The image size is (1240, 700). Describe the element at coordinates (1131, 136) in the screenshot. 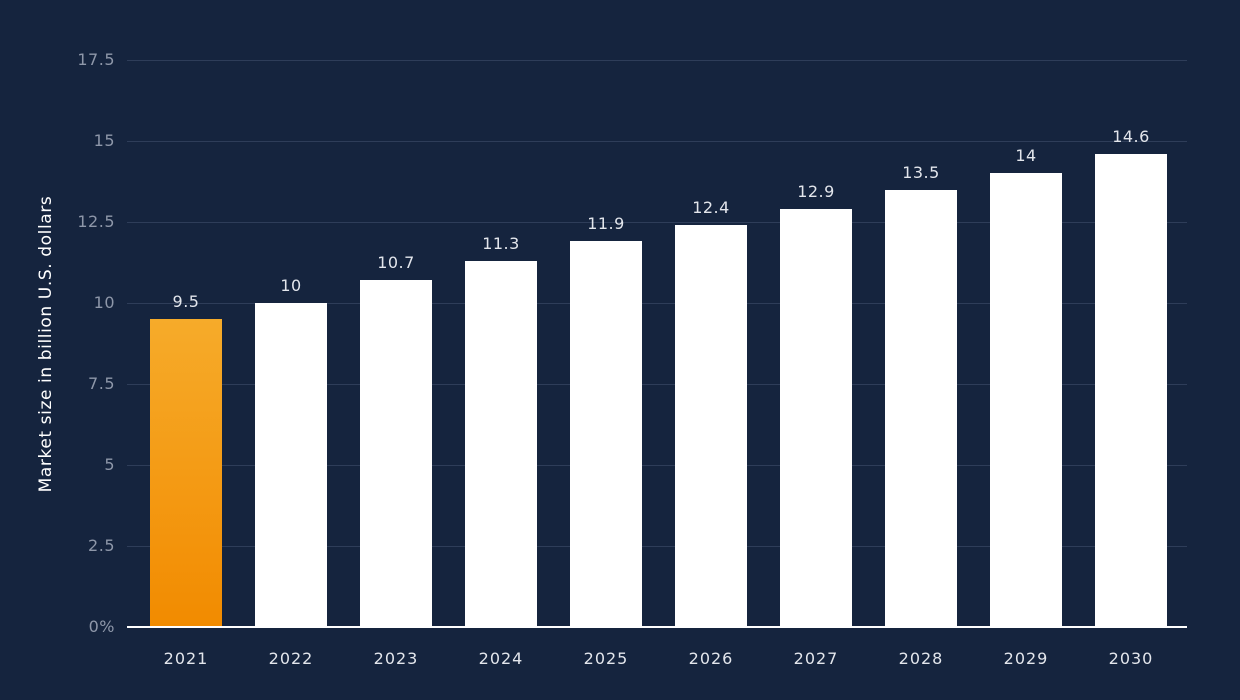

I see `bar-value-label: 14.6` at that location.